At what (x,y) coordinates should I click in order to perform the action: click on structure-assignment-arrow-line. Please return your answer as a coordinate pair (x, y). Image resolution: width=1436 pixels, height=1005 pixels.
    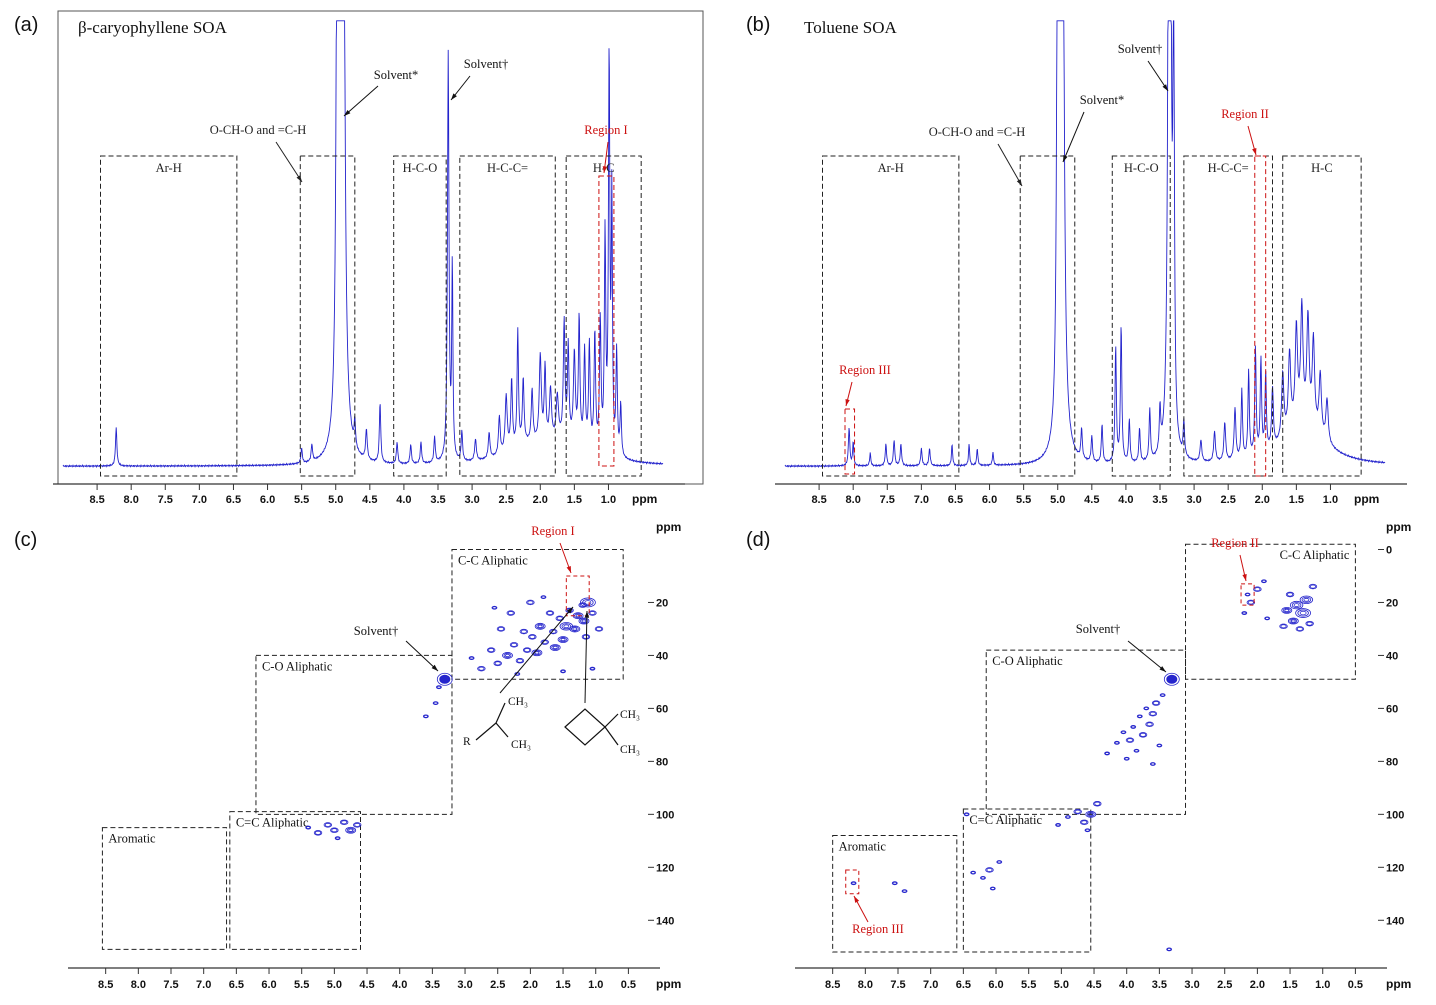
    Looking at the image, I should click on (536, 650).